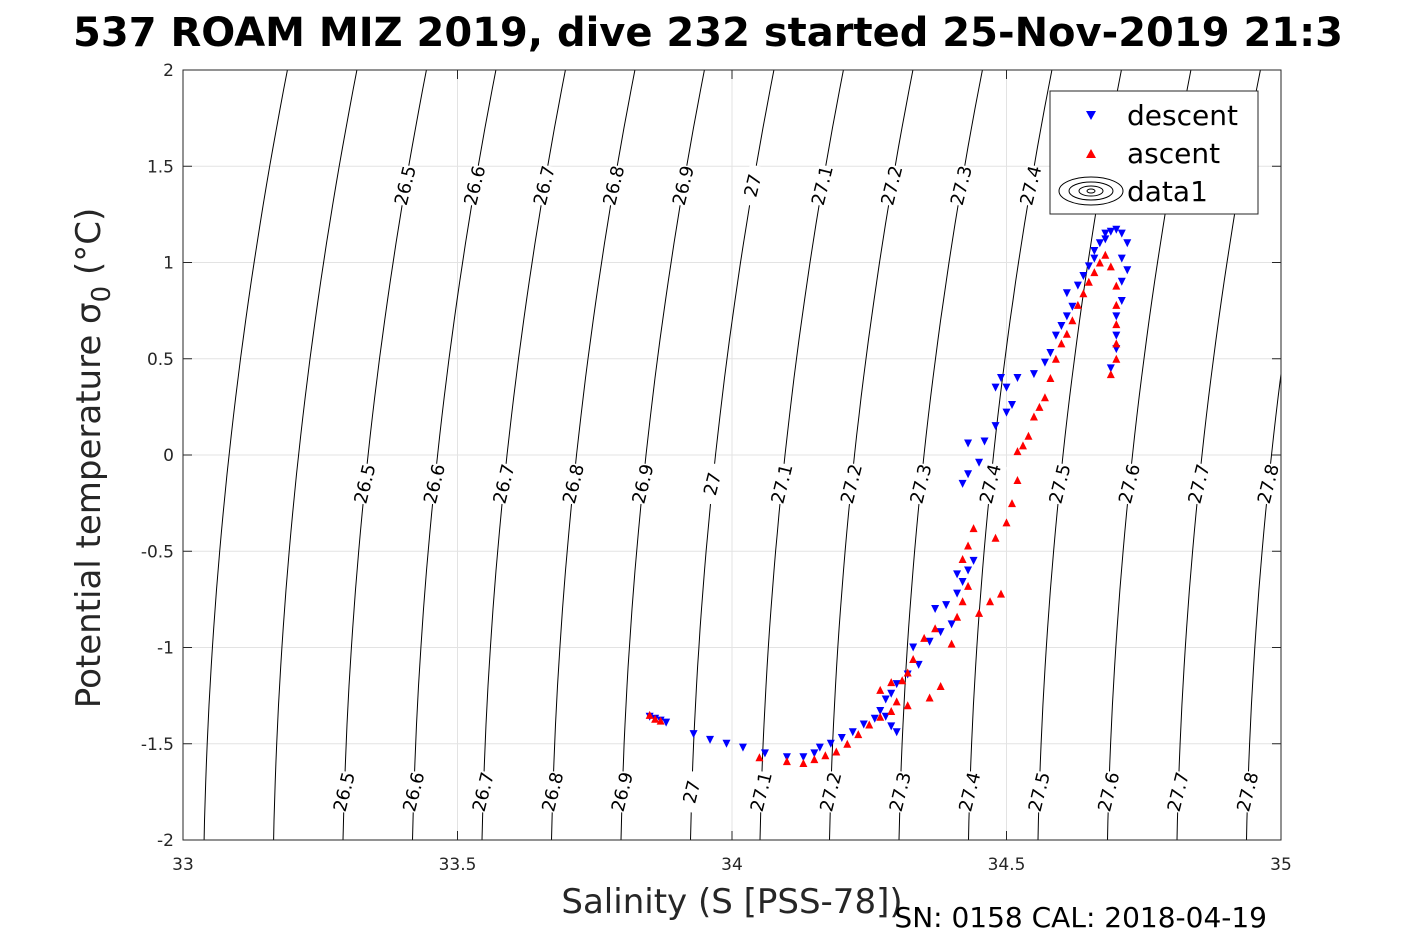  I want to click on isopycnal-line, so click(1361, 455).